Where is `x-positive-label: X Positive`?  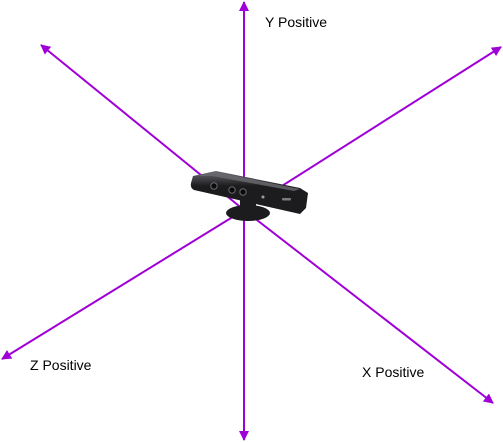
x-positive-label: X Positive is located at coordinates (393, 372).